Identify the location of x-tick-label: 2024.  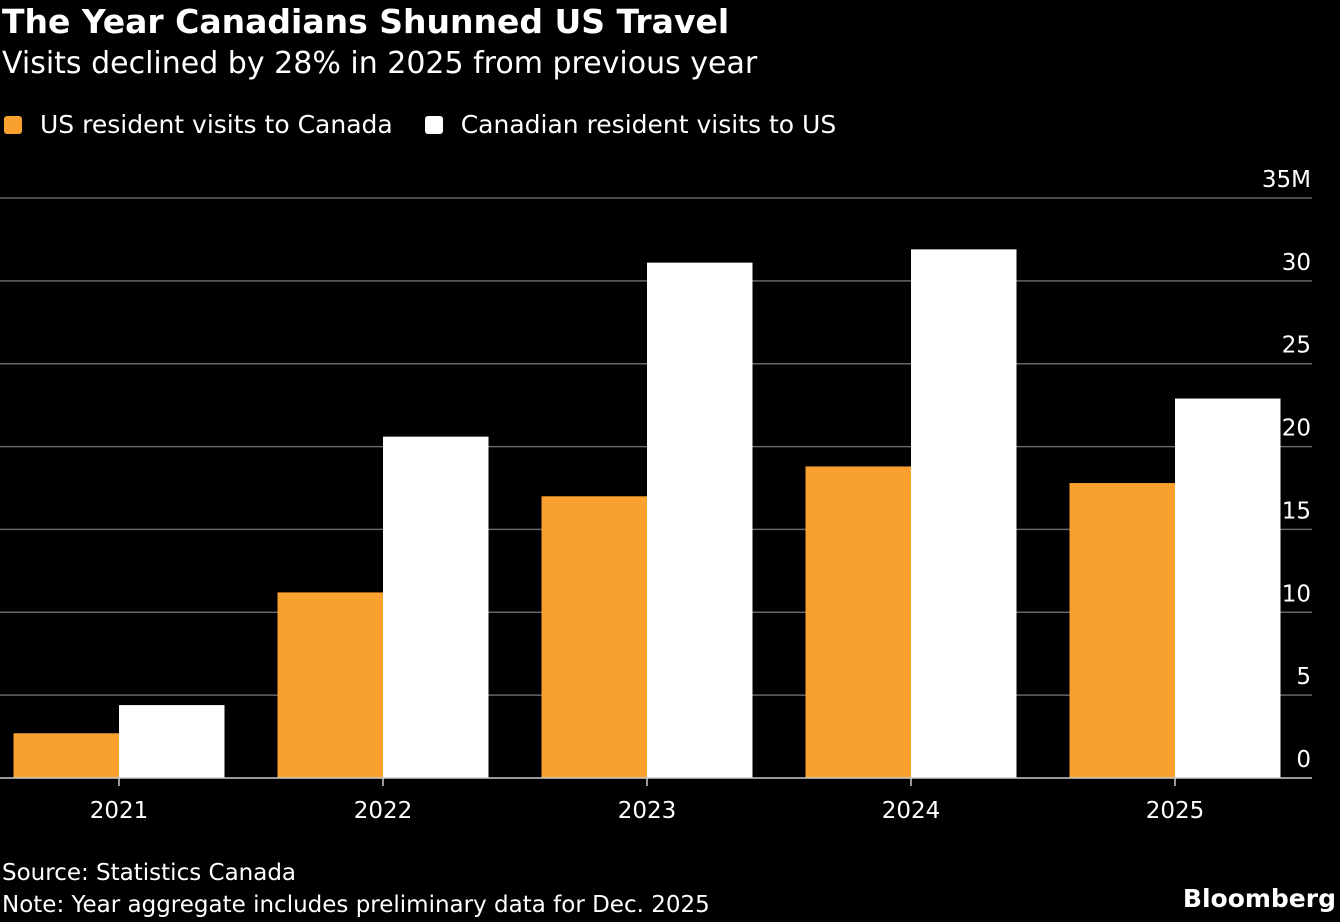
(911, 811).